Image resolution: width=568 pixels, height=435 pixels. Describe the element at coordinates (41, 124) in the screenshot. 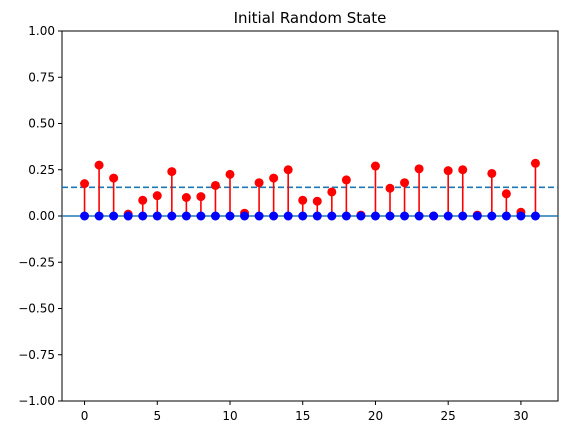

I see `y-tick-label: 0.50` at that location.